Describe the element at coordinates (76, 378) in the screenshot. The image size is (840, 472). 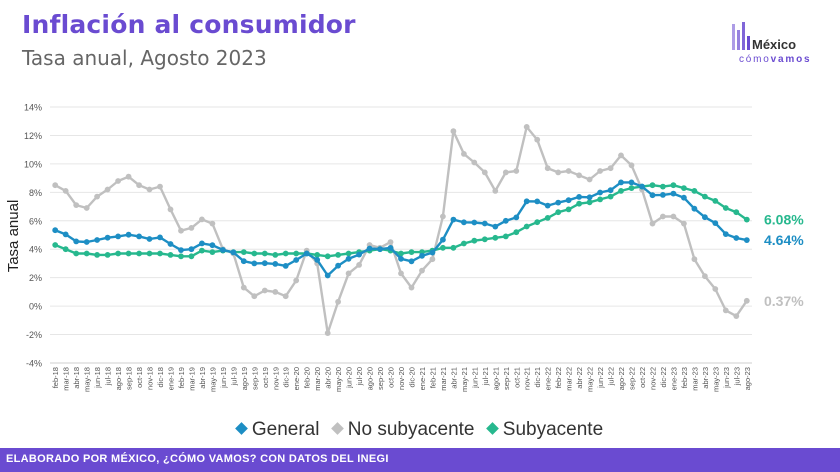
I see `x-tick-label: abr-18` at that location.